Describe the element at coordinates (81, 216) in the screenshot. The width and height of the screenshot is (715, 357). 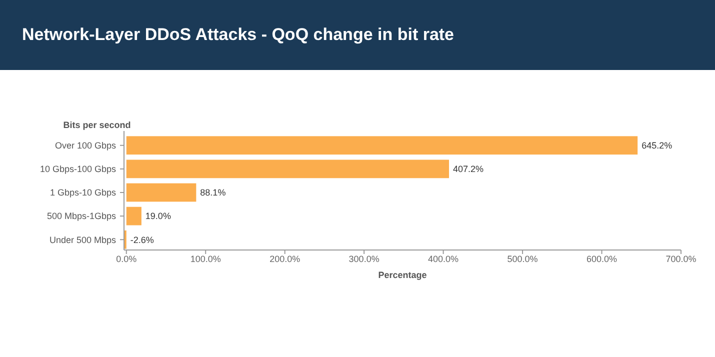
I see `y-tick-label: 500 Mbps-1Gbps` at that location.